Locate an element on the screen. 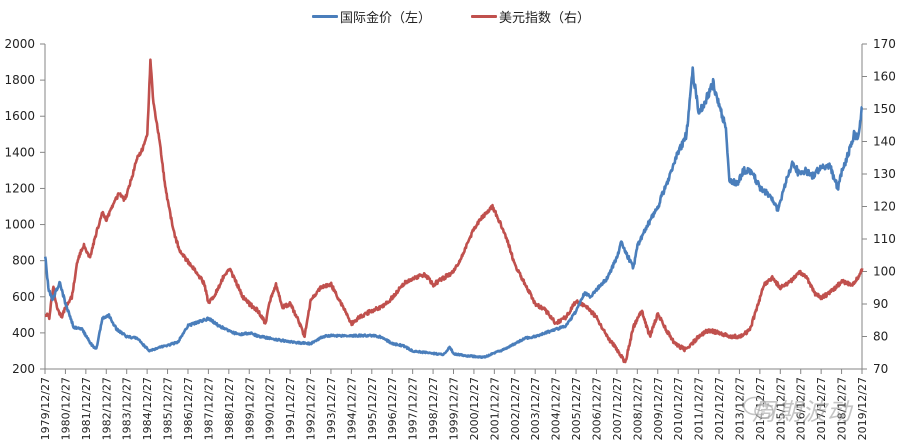  right-tick-label: 110 is located at coordinates (884, 239).